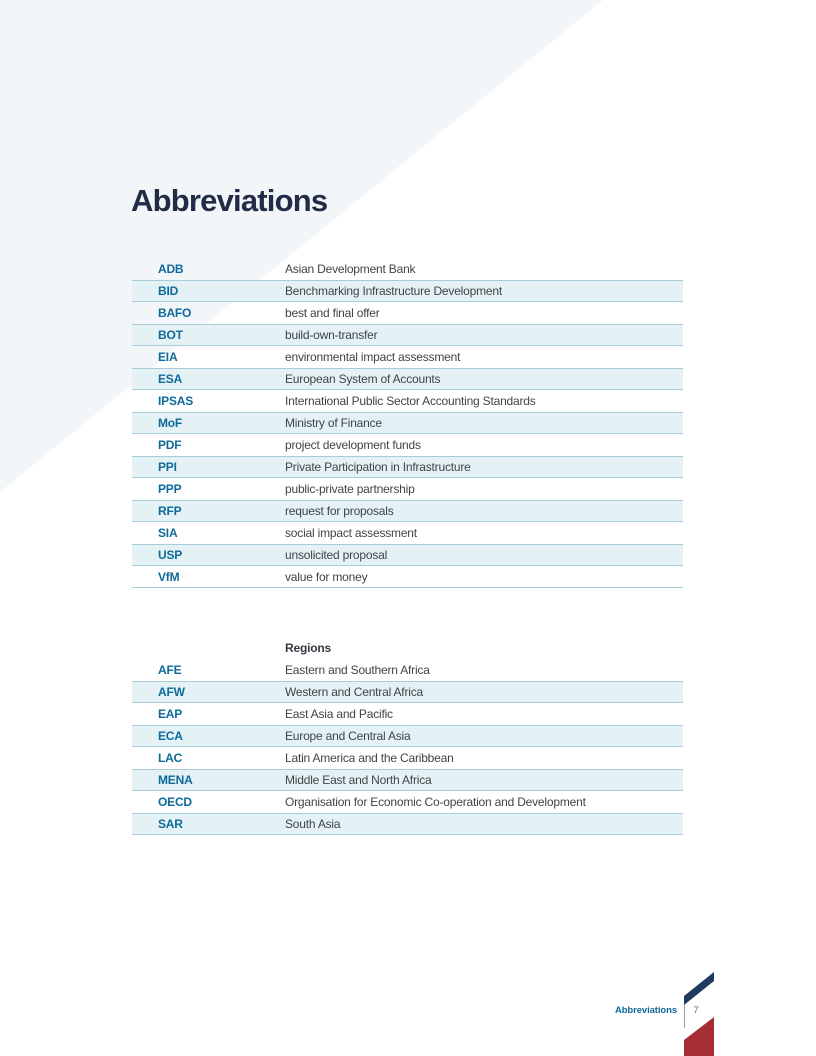 Image resolution: width=816 pixels, height=1056 pixels. I want to click on abbreviation-term: EIA, so click(168, 357).